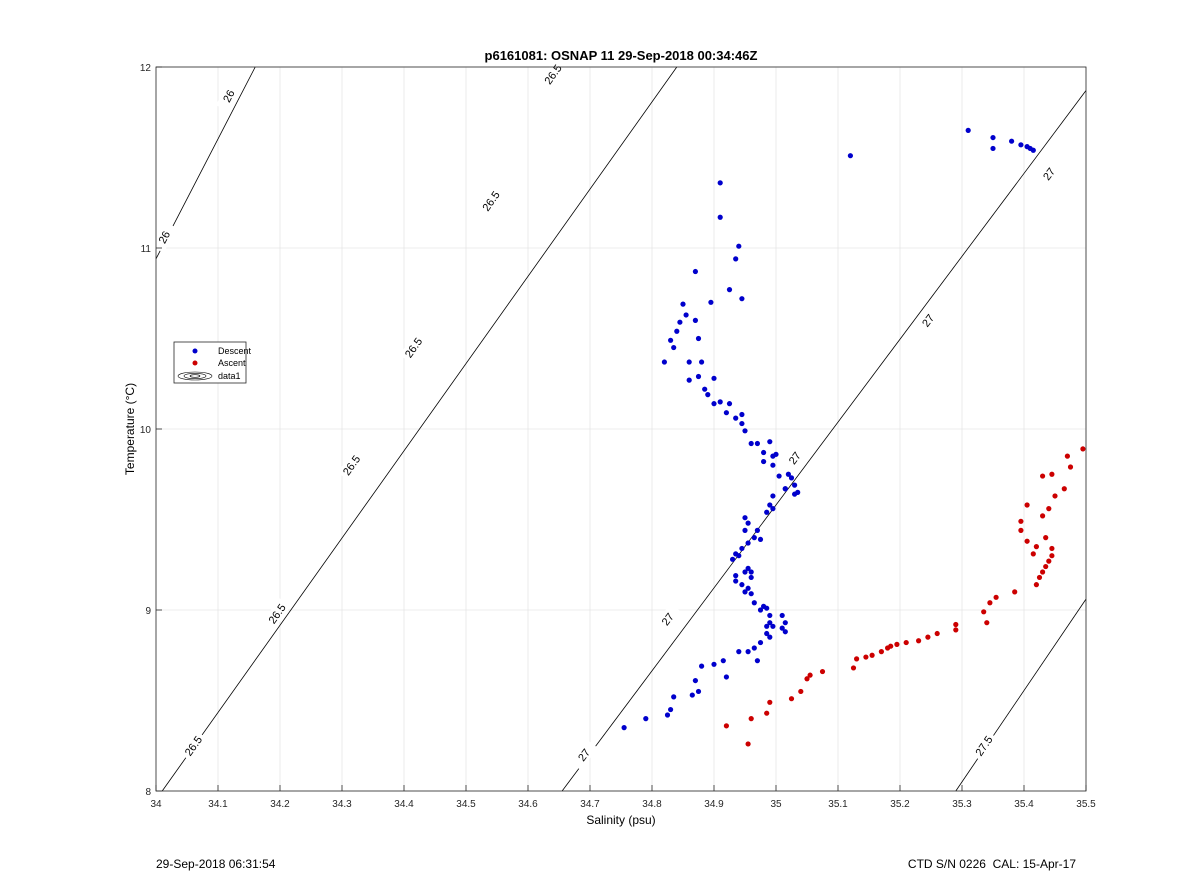  Describe the element at coordinates (590, 804) in the screenshot. I see `x-tick-label: 34.7` at that location.